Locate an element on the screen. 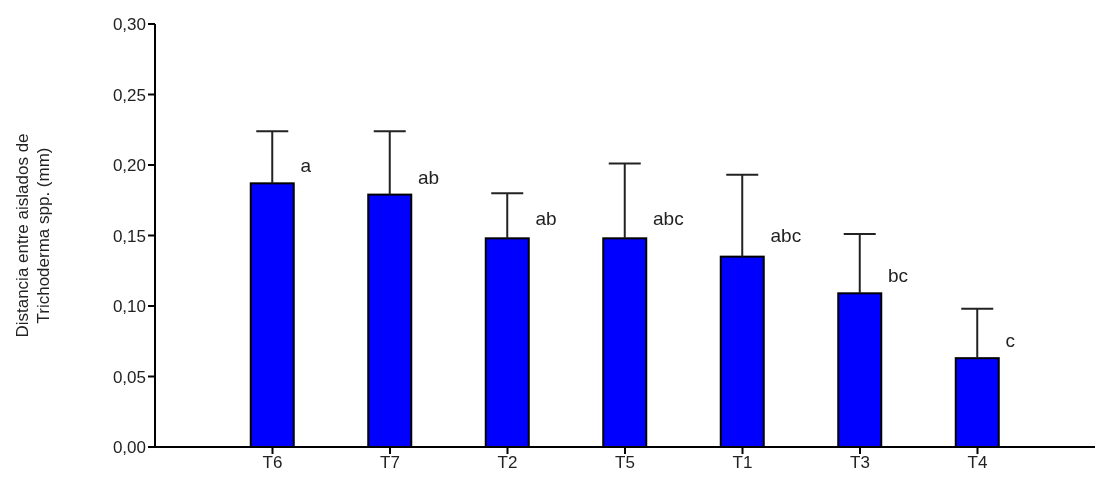 Image resolution: width=1104 pixels, height=492 pixels. y-axis-title: Distancia entre aislados de Trichoderma spp. (mm) is located at coordinates (33, 235).